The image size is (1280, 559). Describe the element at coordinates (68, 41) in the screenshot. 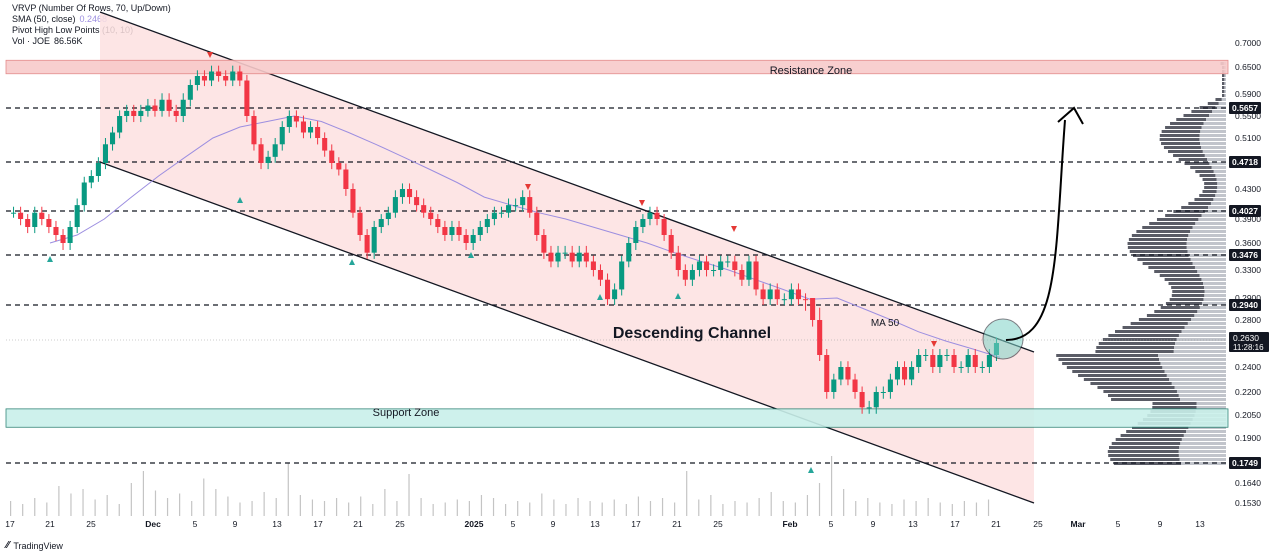

I see `volume-value: 86.56K` at that location.